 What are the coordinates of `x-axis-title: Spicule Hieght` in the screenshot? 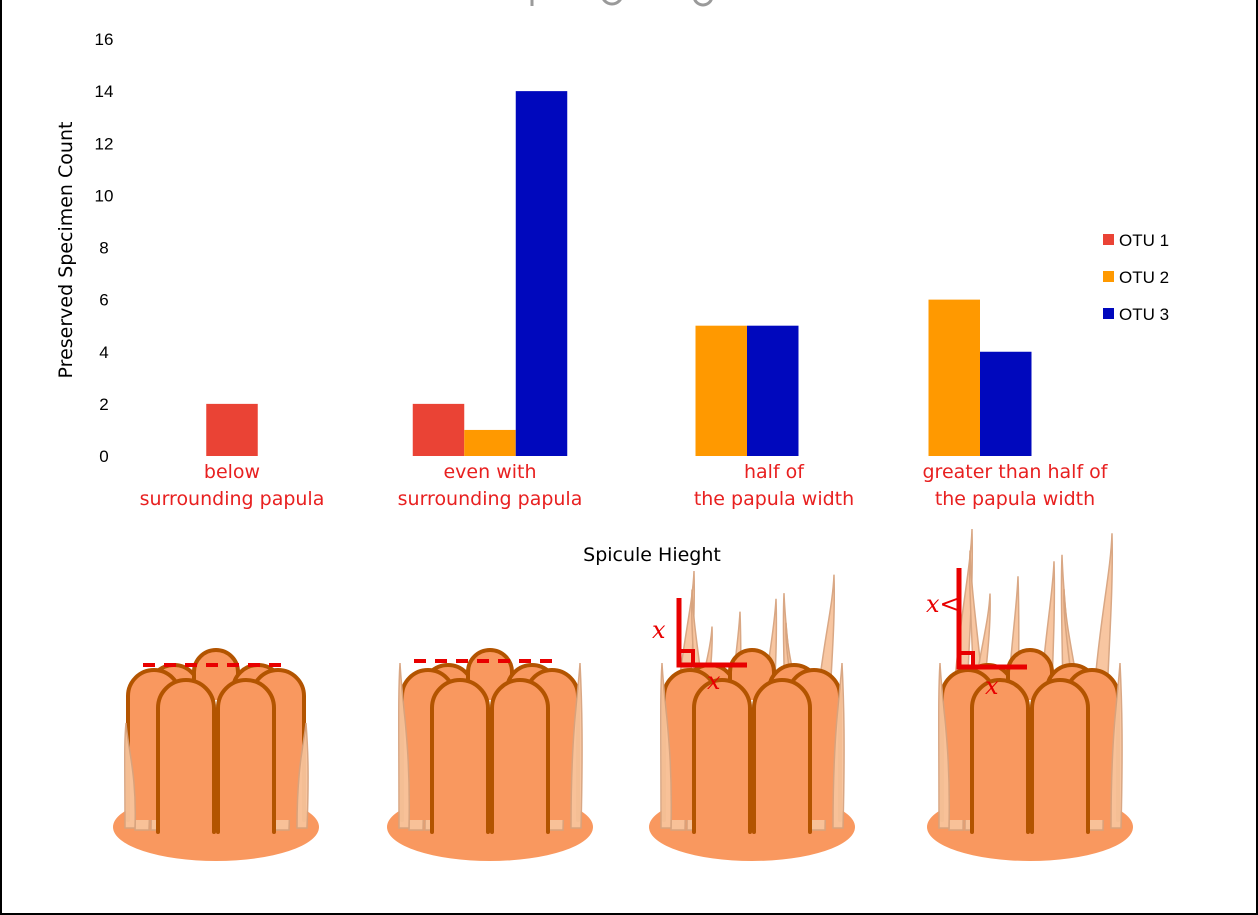 It's located at (652, 555).